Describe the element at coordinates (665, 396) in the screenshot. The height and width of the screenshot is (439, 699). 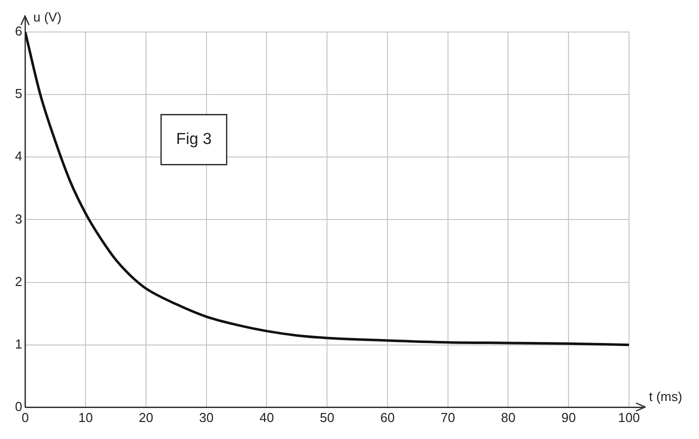
I see `x-axis-title: t (ms)` at that location.